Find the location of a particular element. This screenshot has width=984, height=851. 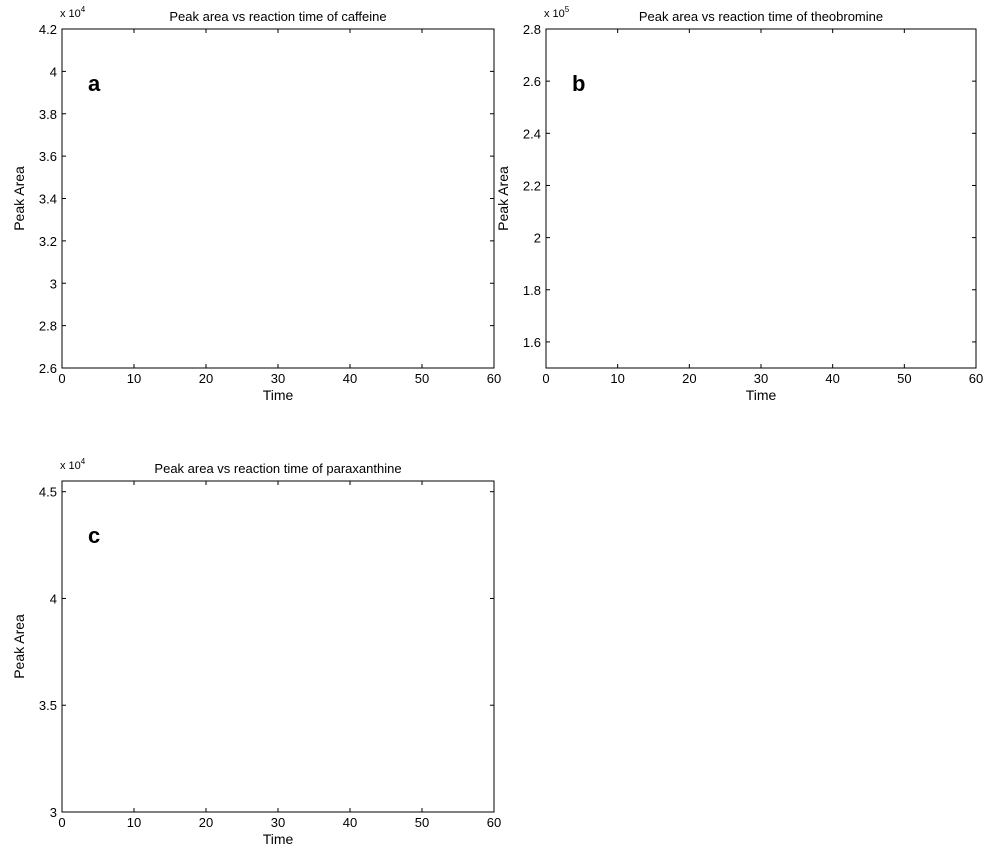

y-tick-label: 2.4 is located at coordinates (532, 133).